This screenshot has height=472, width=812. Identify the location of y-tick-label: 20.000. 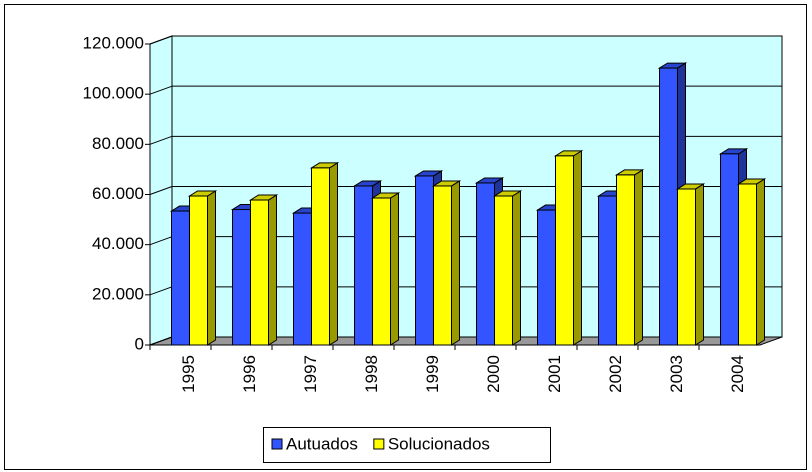
(118, 293).